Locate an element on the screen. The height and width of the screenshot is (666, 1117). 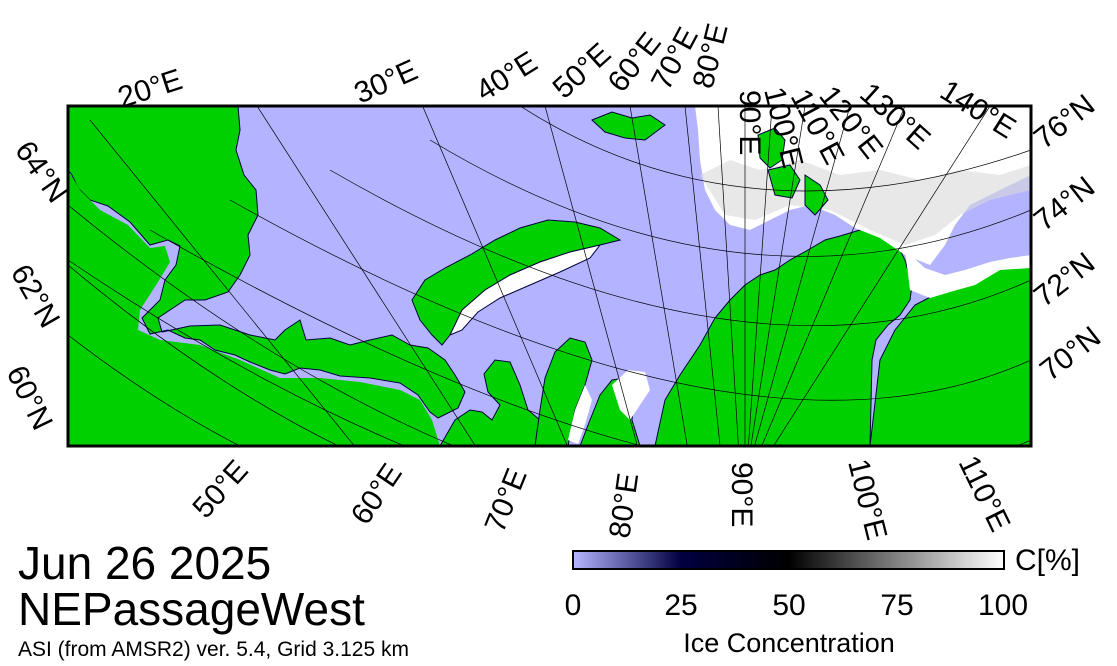
region-name: NEPassageWest is located at coordinates (191, 609).